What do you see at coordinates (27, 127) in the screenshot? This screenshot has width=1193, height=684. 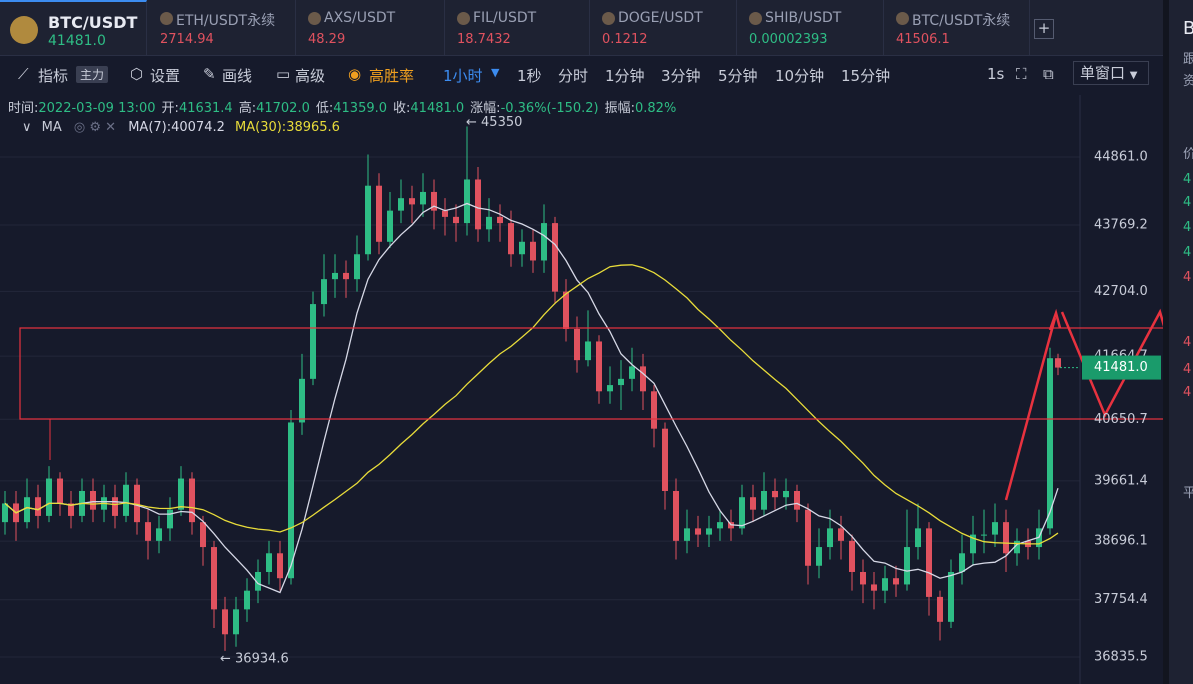 I see `collapse-icon: ∨` at bounding box center [27, 127].